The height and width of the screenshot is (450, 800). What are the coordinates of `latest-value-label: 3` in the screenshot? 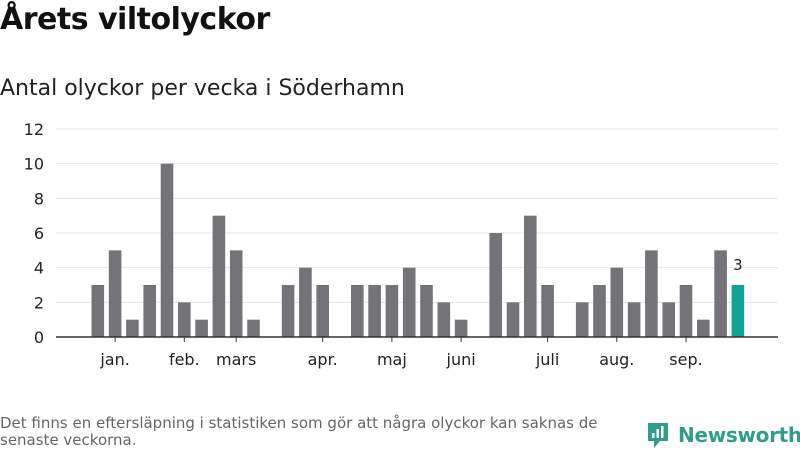 It's located at (738, 265).